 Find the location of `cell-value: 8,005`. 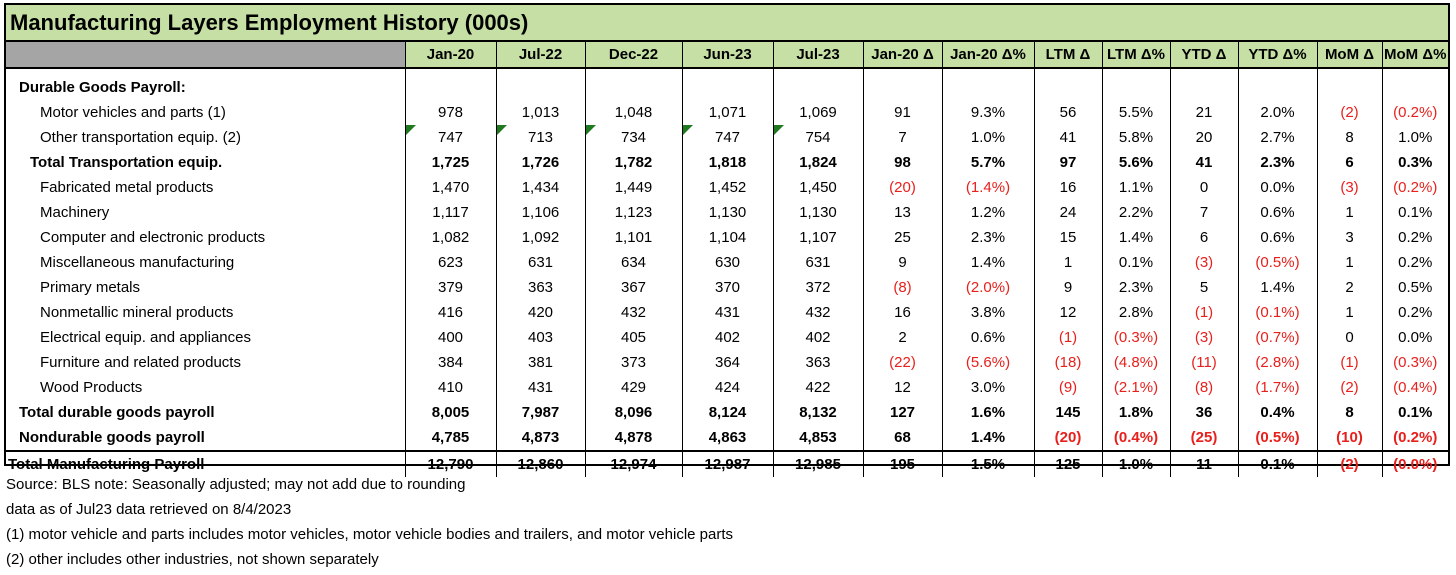

cell-value: 8,005 is located at coordinates (450, 412).